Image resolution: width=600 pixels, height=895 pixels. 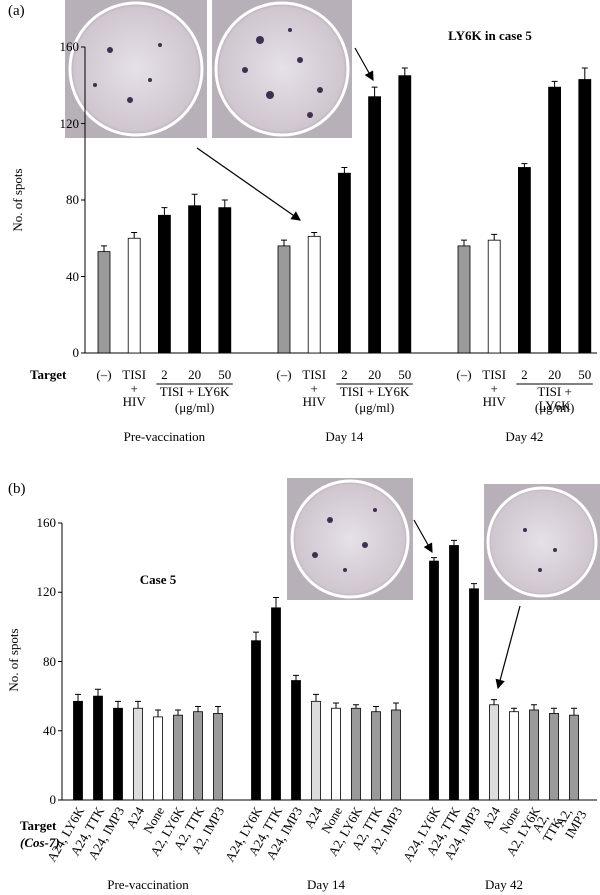 I want to click on annotation: Case 5, so click(x=158, y=580).